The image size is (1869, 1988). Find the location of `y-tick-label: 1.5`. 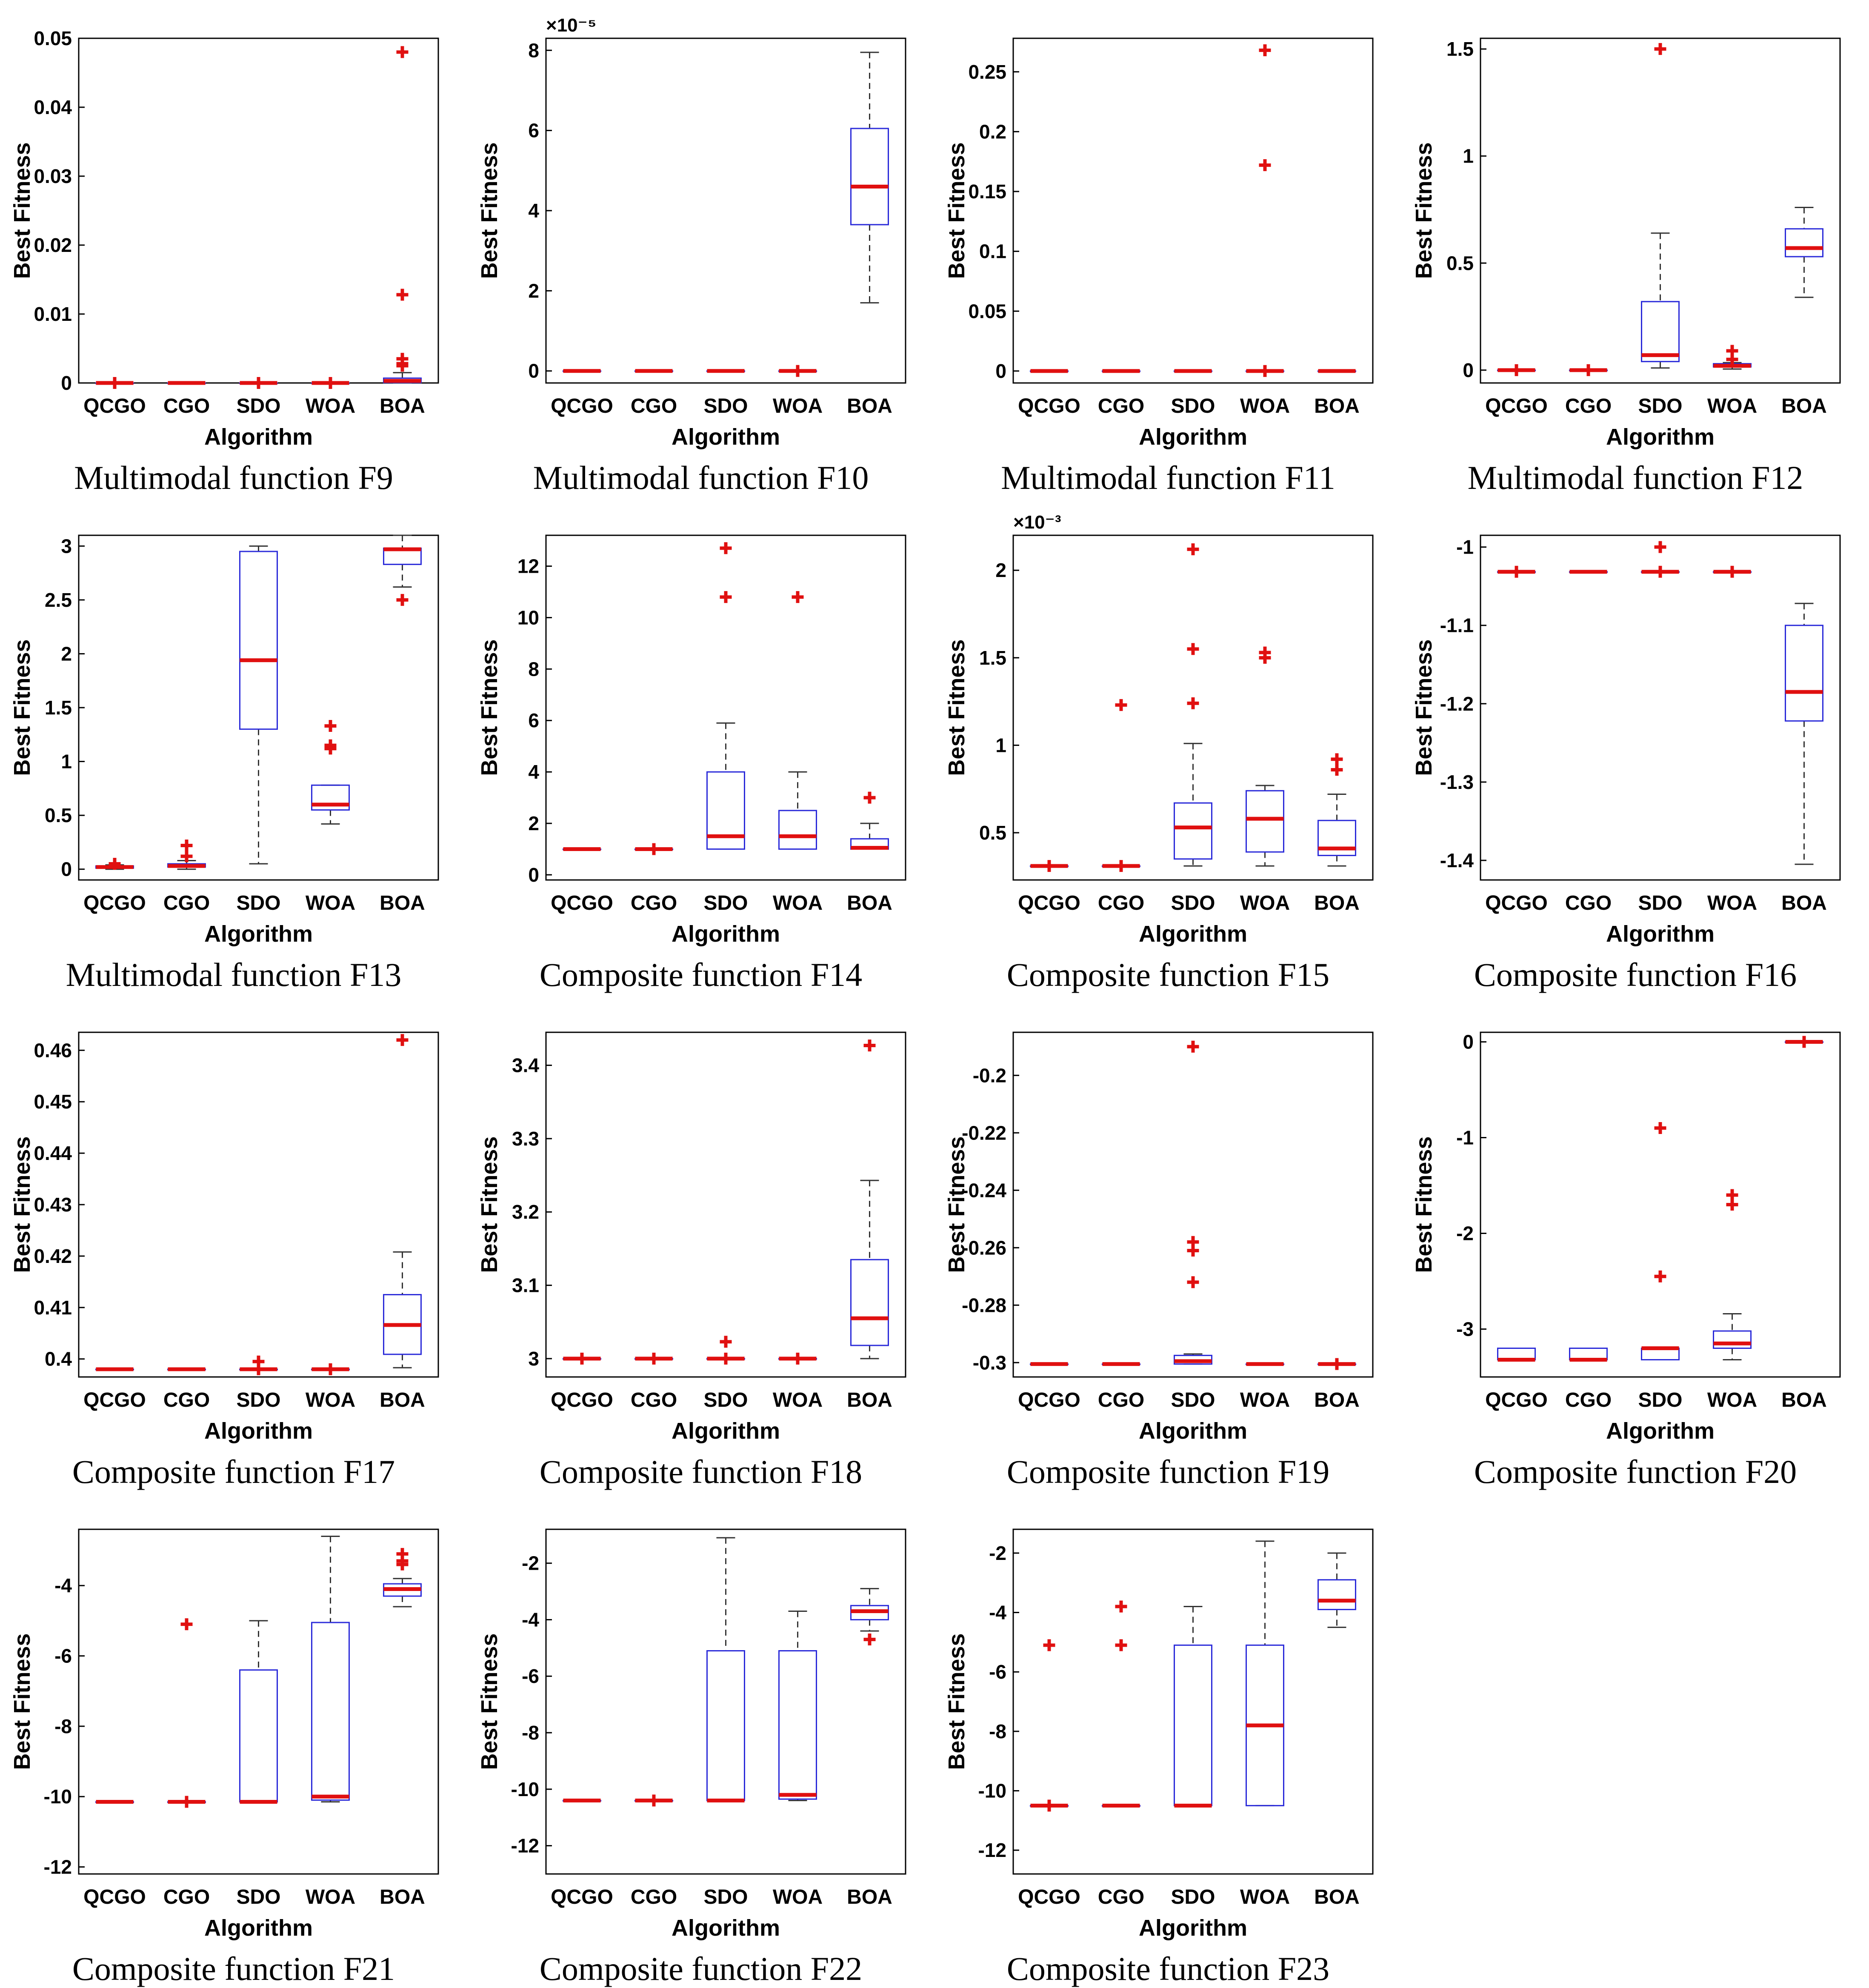

y-tick-label: 1.5 is located at coordinates (58, 708).